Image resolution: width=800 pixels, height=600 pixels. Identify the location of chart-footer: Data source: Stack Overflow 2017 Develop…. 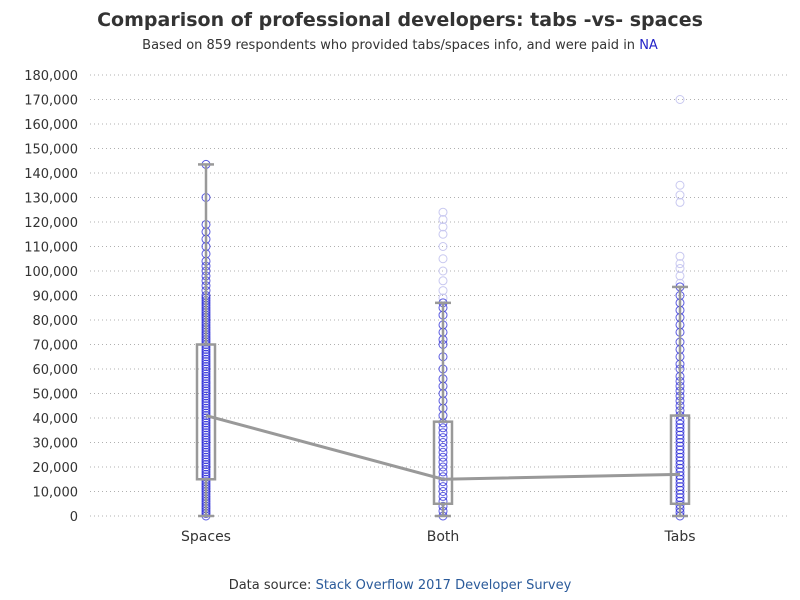
(400, 585).